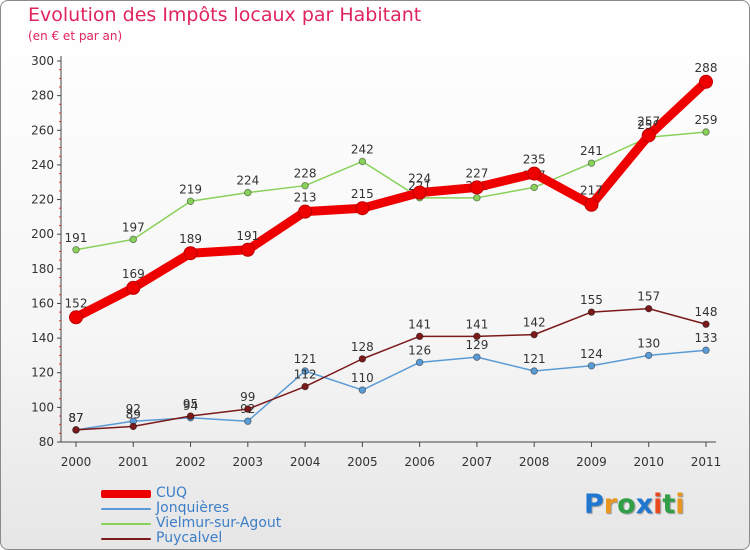 Image resolution: width=750 pixels, height=550 pixels. I want to click on y-tick-label: 180, so click(42, 269).